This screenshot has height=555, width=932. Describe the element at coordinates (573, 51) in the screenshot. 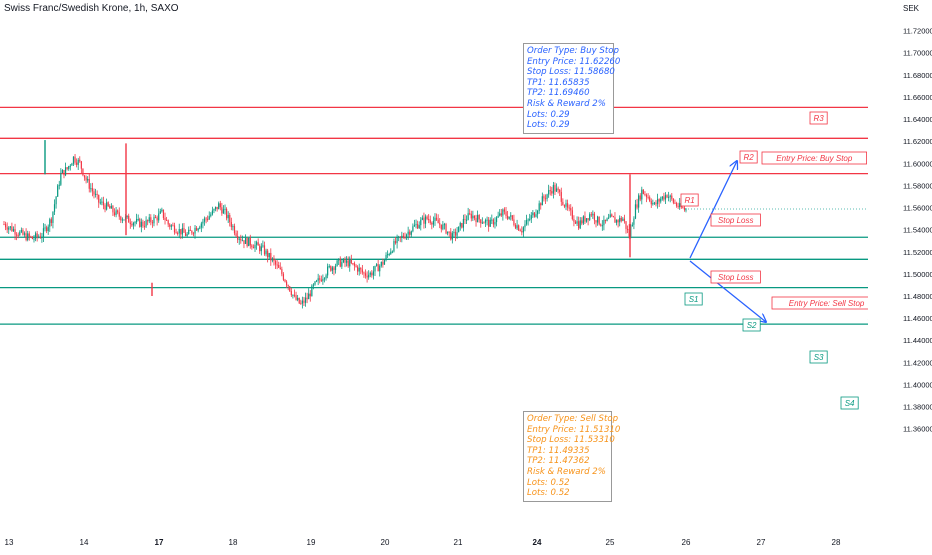

I see `buy-order-line: Order Type: Buy Stop` at that location.